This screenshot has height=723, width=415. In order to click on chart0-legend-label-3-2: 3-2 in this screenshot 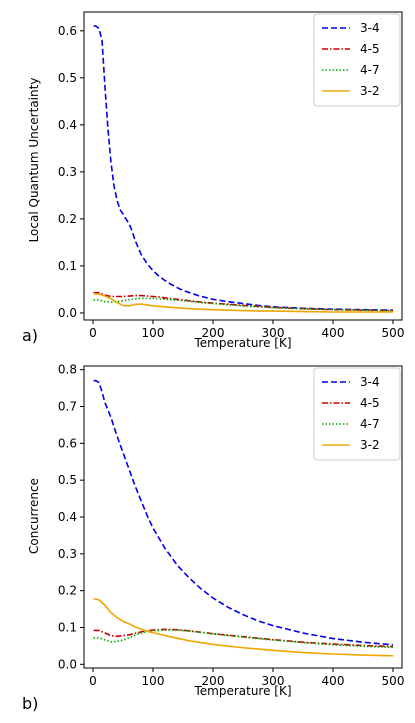, I will do `click(370, 91)`.